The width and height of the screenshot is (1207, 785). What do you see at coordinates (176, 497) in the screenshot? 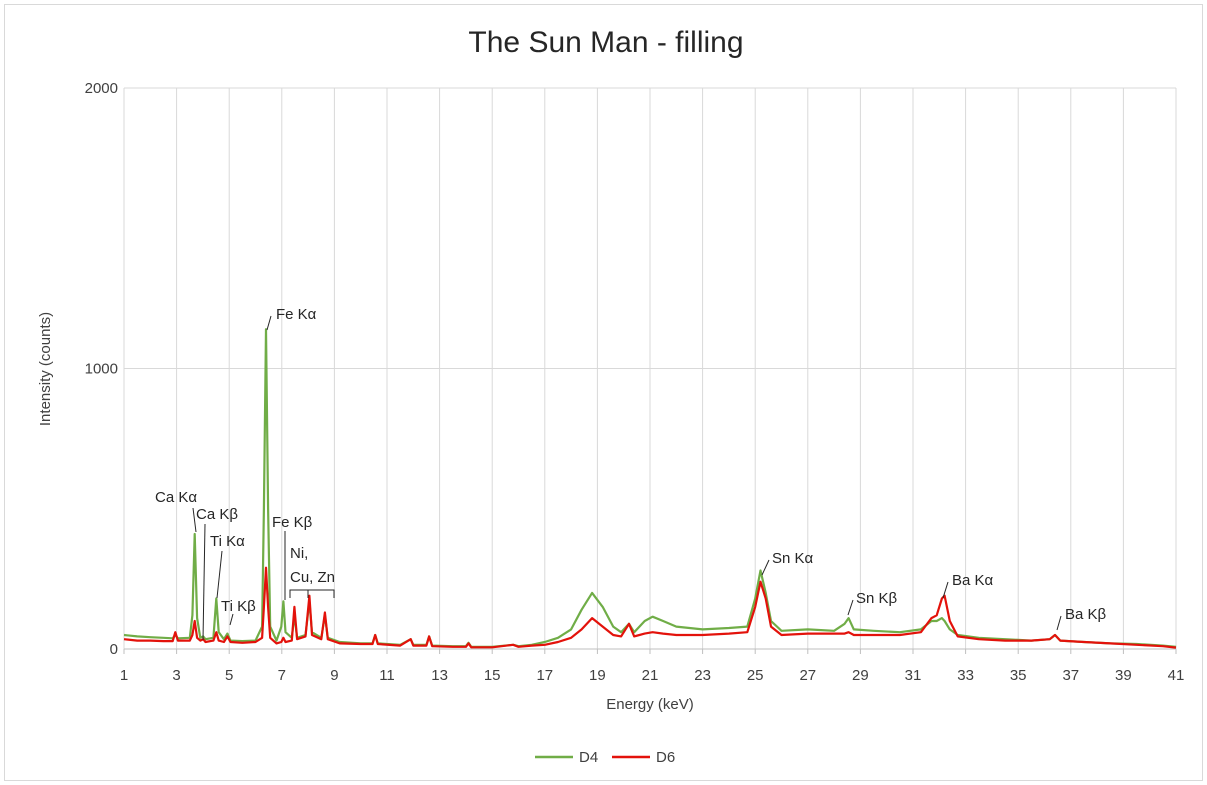
I see `annotation: Ca Kα` at bounding box center [176, 497].